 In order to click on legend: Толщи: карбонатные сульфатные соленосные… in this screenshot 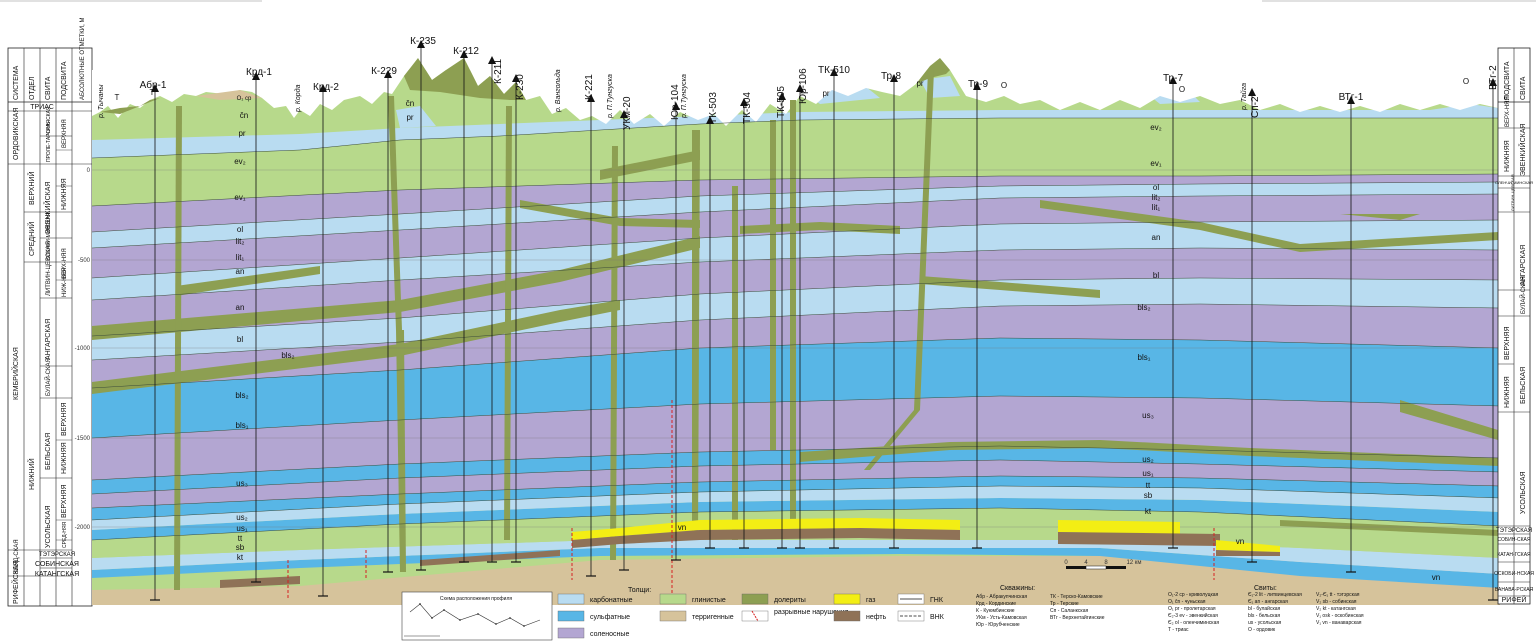, I will do `click(960, 612)`.